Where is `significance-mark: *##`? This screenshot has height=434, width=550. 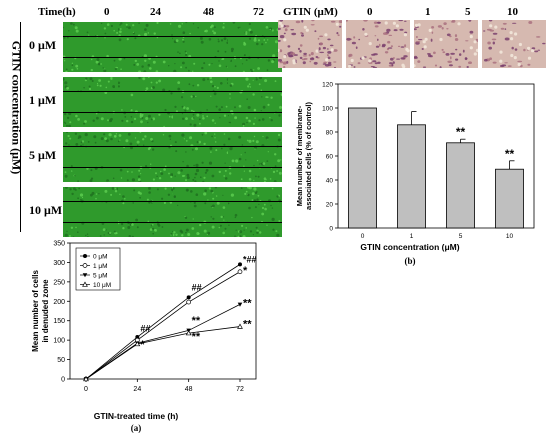
significance-mark: *## is located at coordinates (250, 259).